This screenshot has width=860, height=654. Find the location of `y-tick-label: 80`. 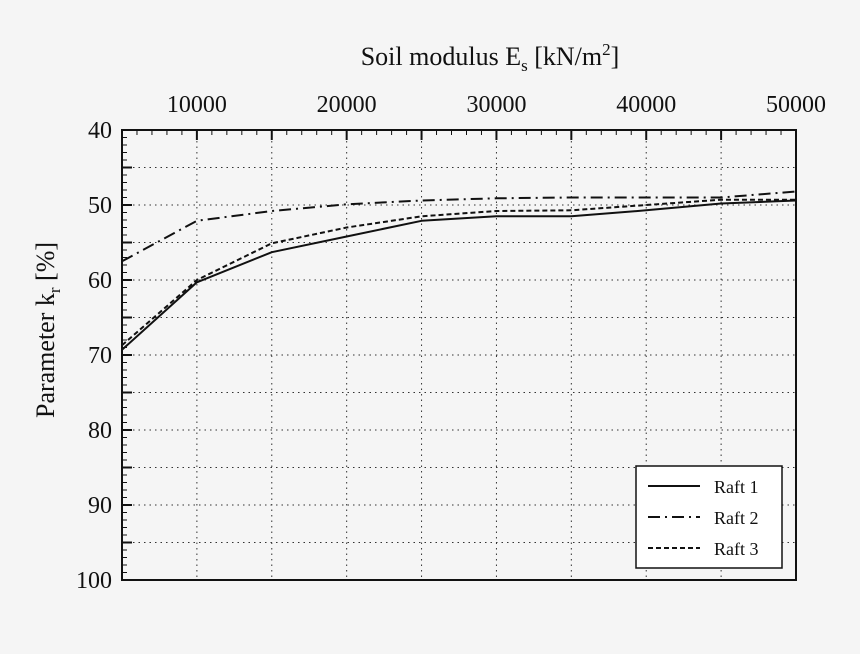

y-tick-label: 80 is located at coordinates (100, 431).